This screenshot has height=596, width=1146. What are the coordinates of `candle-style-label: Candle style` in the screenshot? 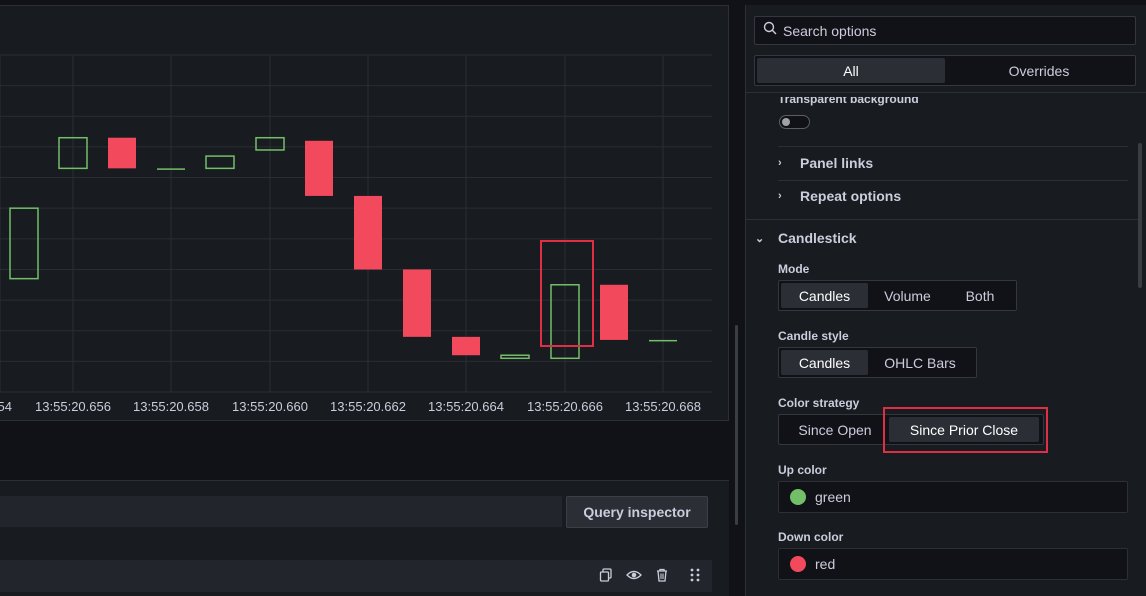 It's located at (813, 336).